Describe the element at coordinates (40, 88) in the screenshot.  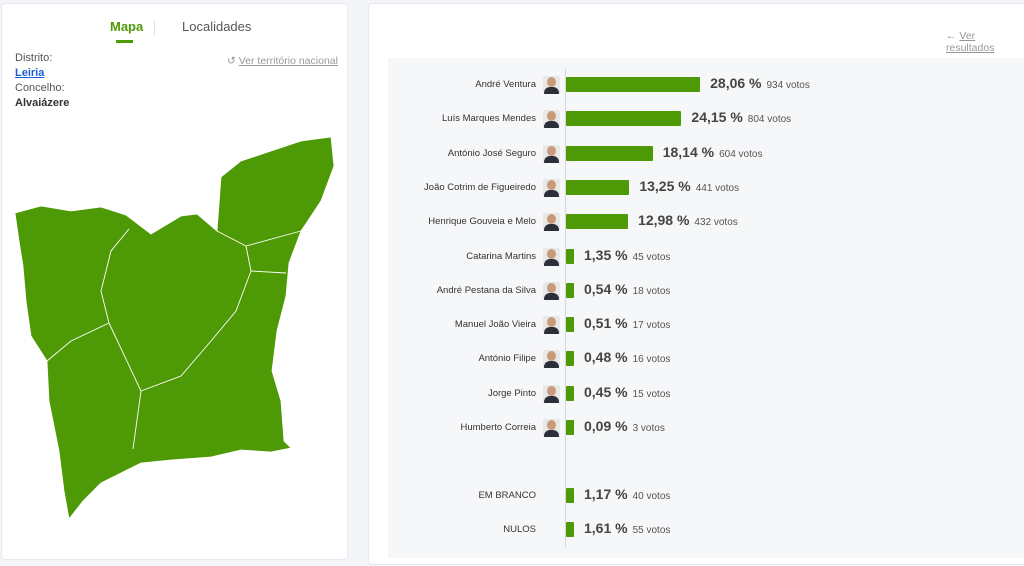
I see `municipality-label: Concelho:` at that location.